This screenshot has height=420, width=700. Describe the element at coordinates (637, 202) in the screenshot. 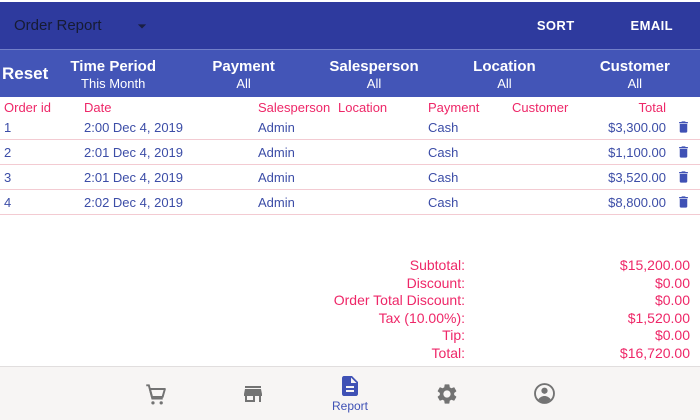

I see `cell-total: $8,800.00` at that location.